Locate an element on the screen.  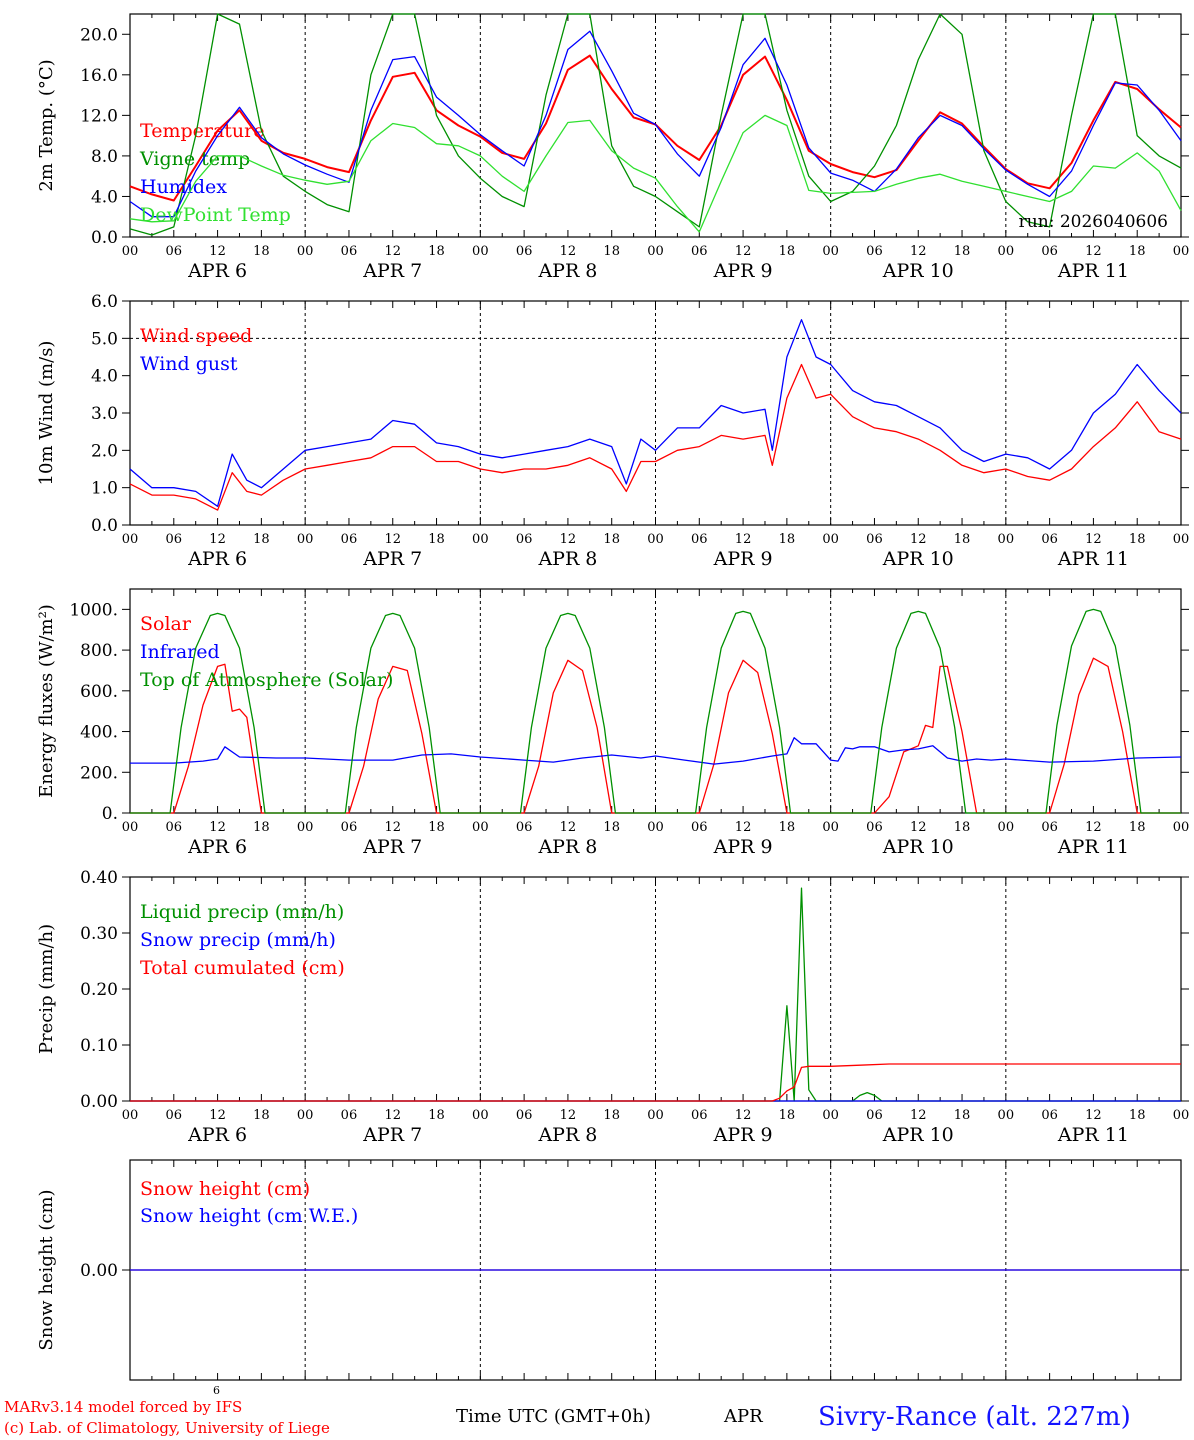
legend-entry: Snow height (cm) is located at coordinates (225, 1189).